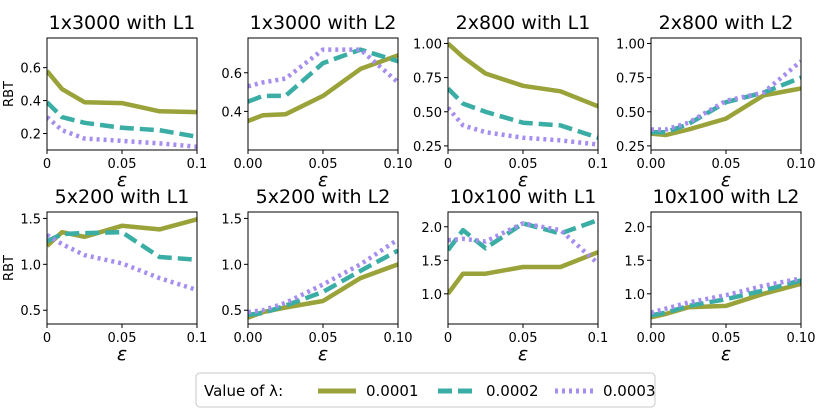  Describe the element at coordinates (323, 197) in the screenshot. I see `subplot-title: 5x200 with L2` at that location.